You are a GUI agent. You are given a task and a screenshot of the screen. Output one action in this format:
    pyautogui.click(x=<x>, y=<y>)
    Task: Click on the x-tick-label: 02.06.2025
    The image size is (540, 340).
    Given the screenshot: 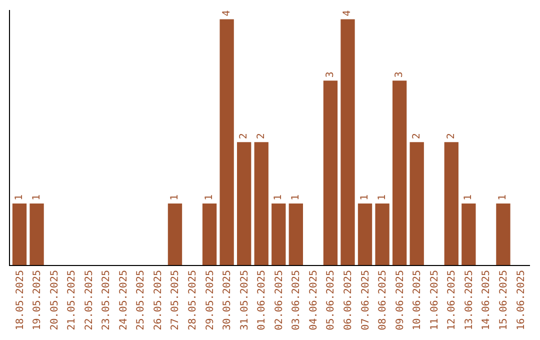 What is the action you would take?
    pyautogui.click(x=279, y=300)
    